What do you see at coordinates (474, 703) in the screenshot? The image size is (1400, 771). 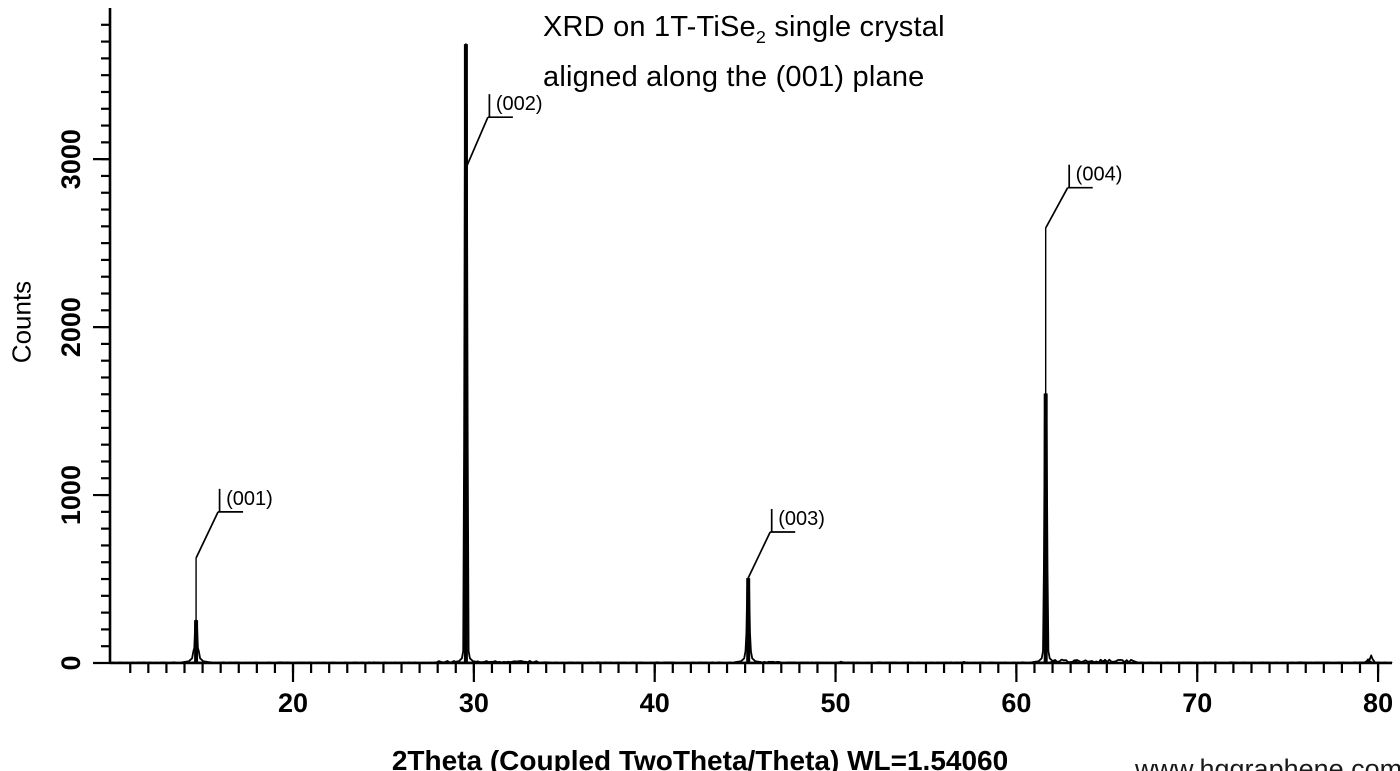 I see `x-tick-label: 30` at bounding box center [474, 703].